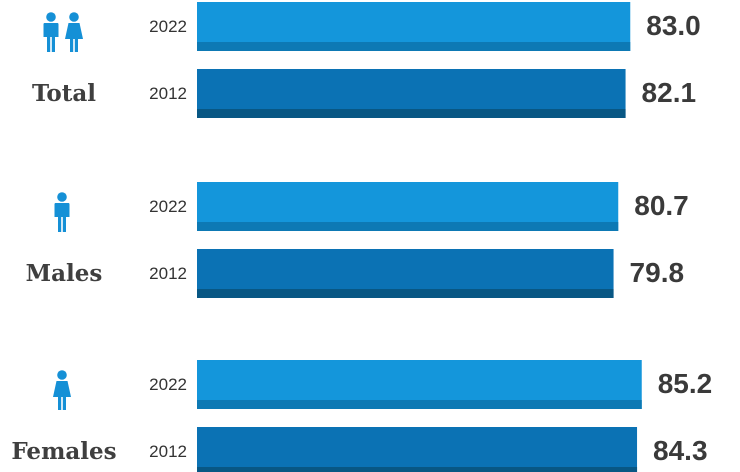  I want to click on value-label: 82.1, so click(669, 92).